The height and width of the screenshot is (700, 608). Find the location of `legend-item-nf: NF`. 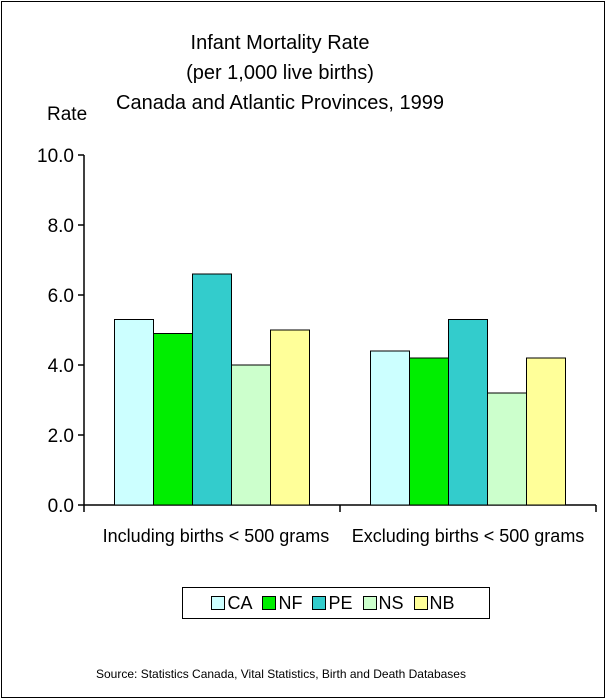

legend-item-nf: NF is located at coordinates (282, 603).